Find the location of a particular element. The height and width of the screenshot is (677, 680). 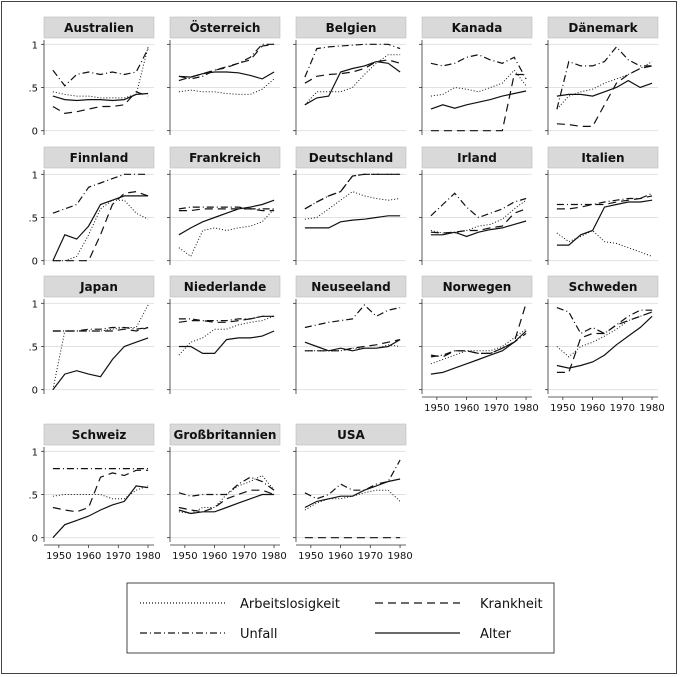

panel-title: Niederlande is located at coordinates (225, 287).